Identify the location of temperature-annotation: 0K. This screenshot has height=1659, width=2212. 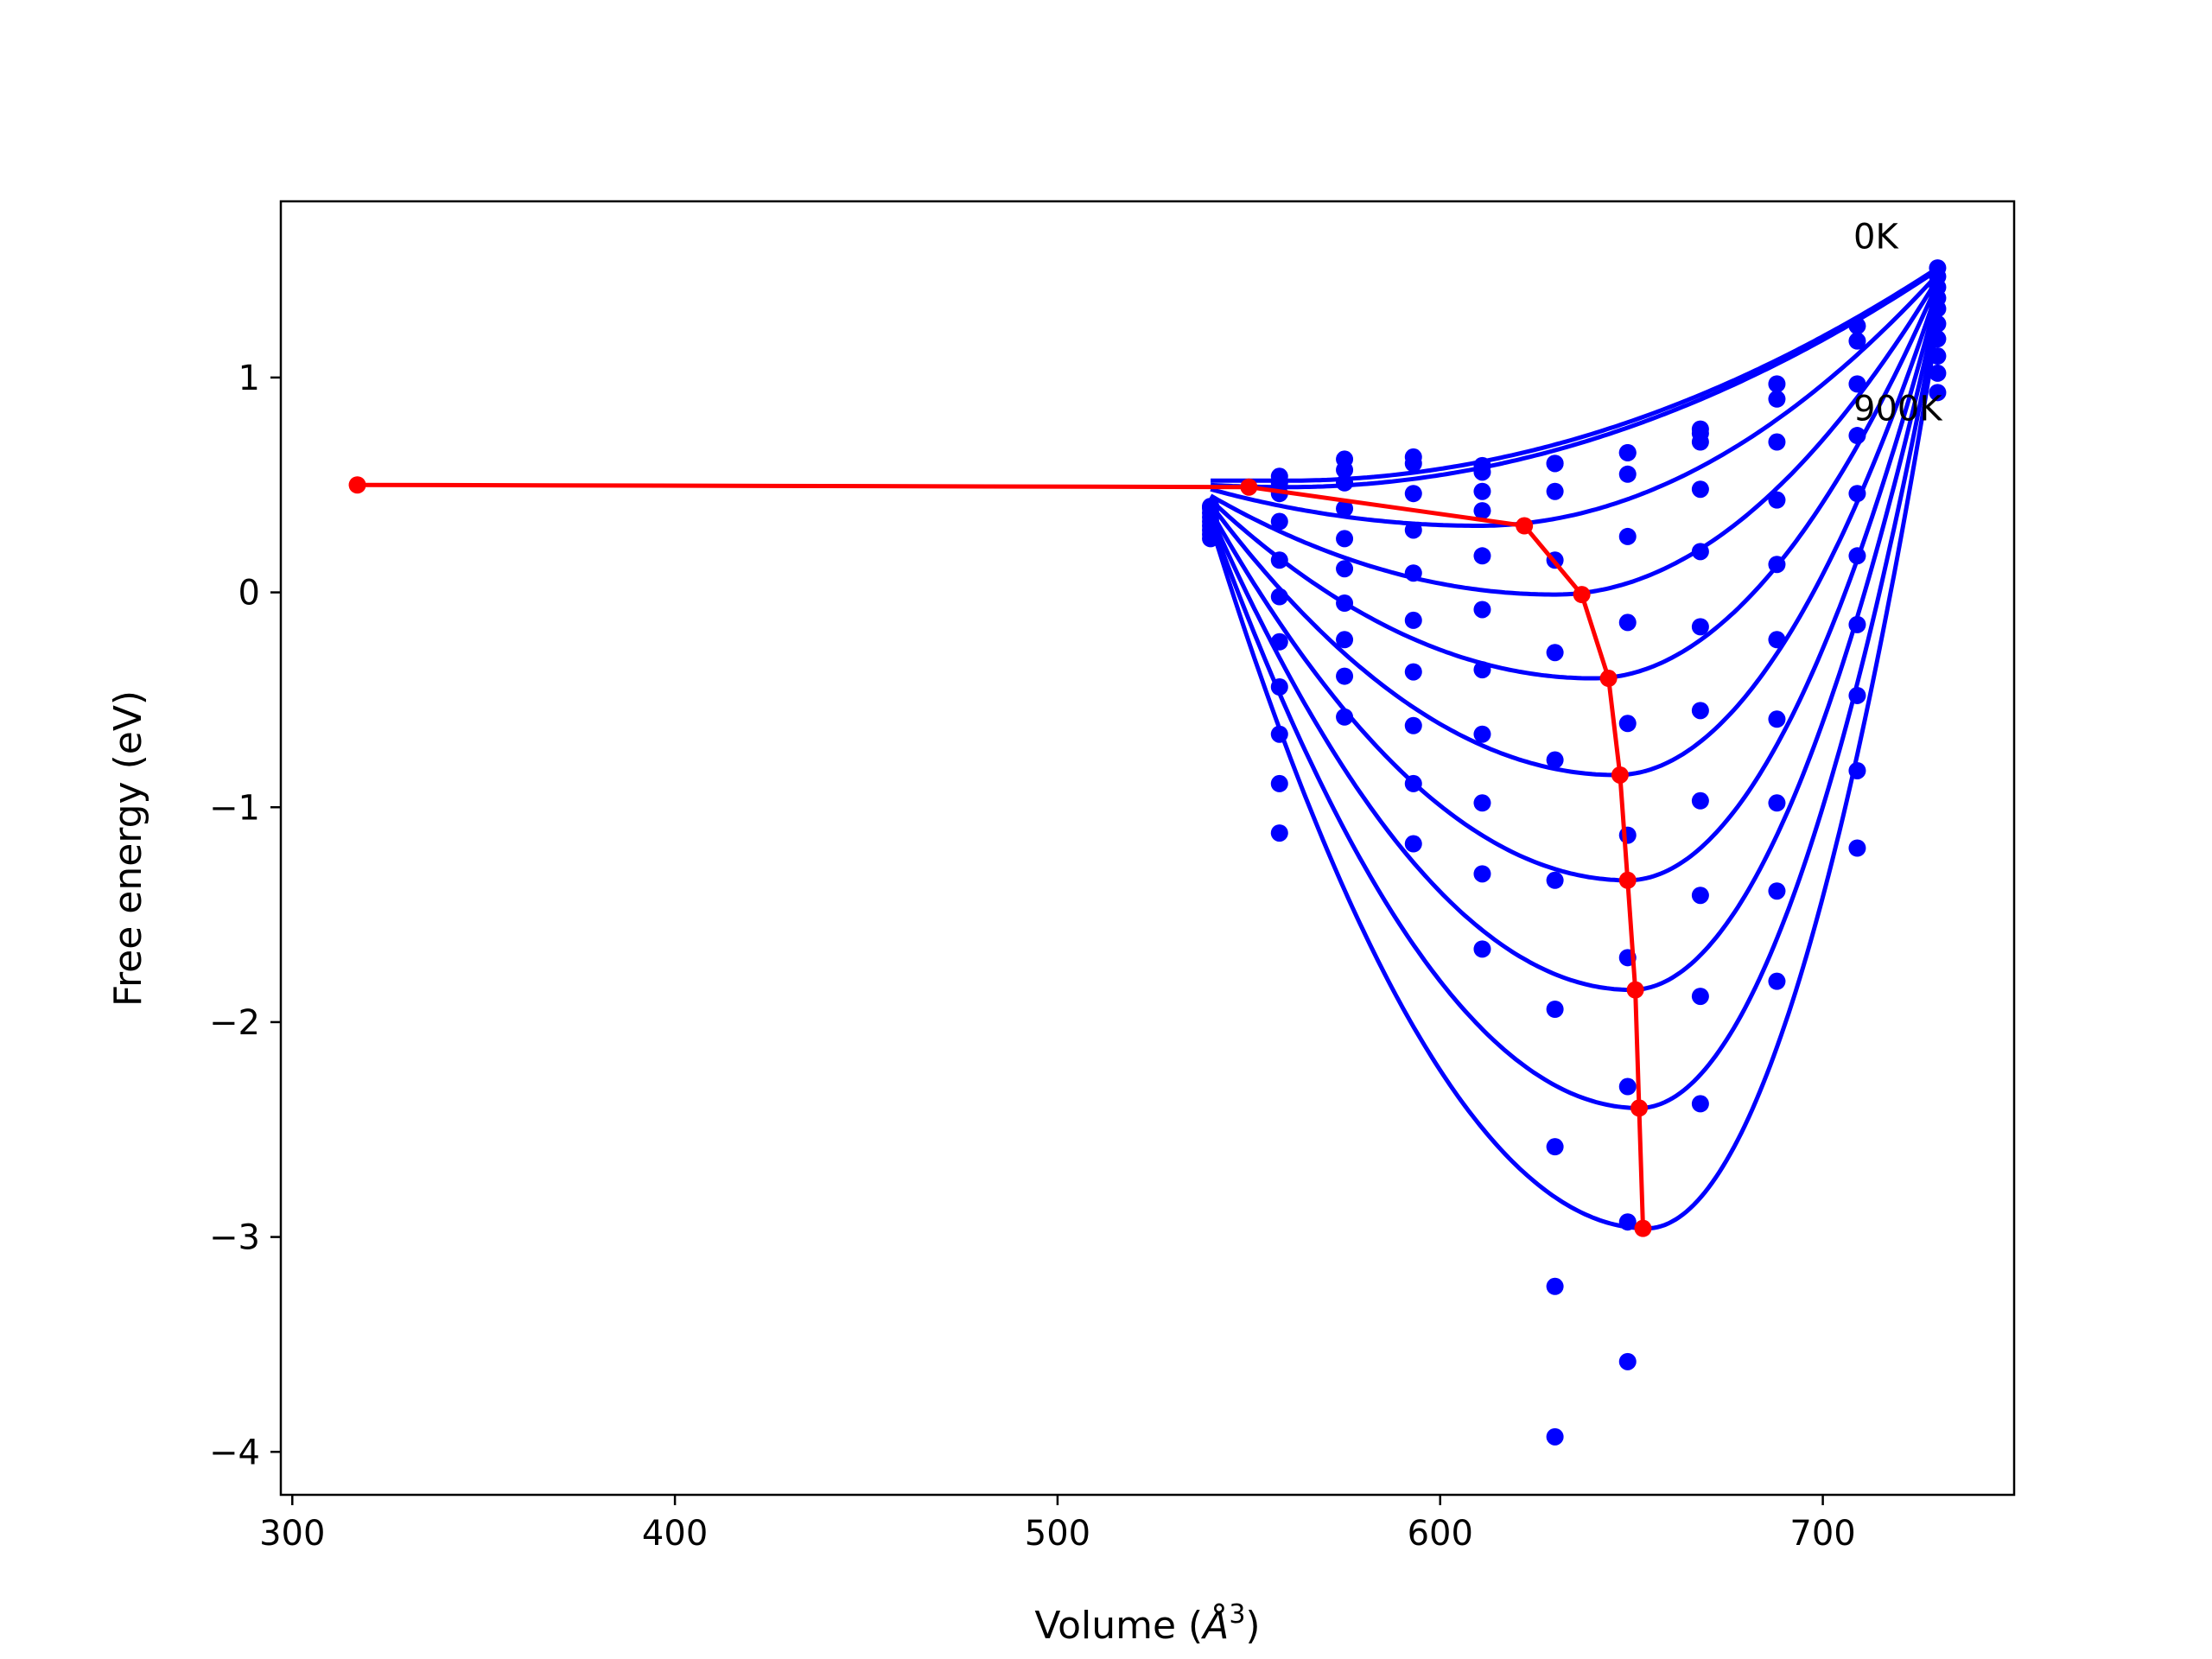
(1876, 237).